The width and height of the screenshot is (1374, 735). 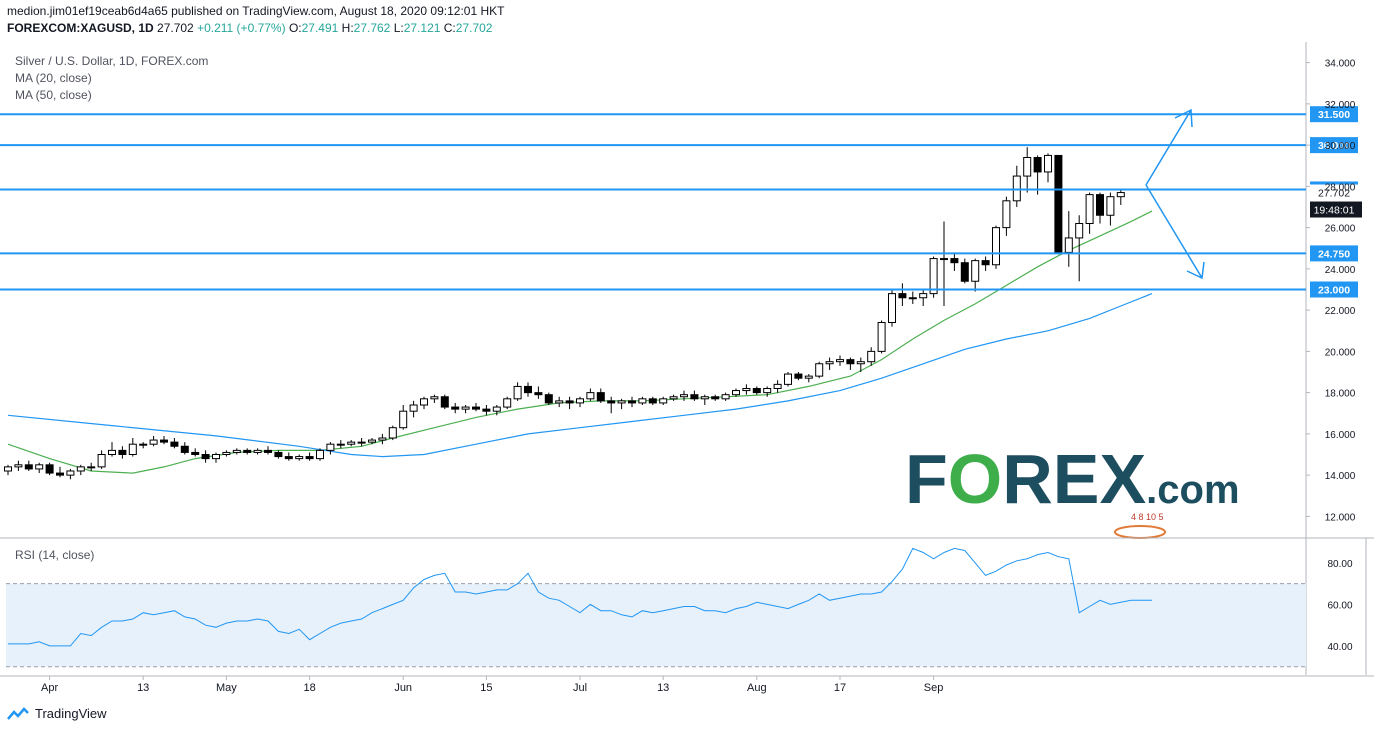 I want to click on watermark-rex: REX, so click(x=1074, y=479).